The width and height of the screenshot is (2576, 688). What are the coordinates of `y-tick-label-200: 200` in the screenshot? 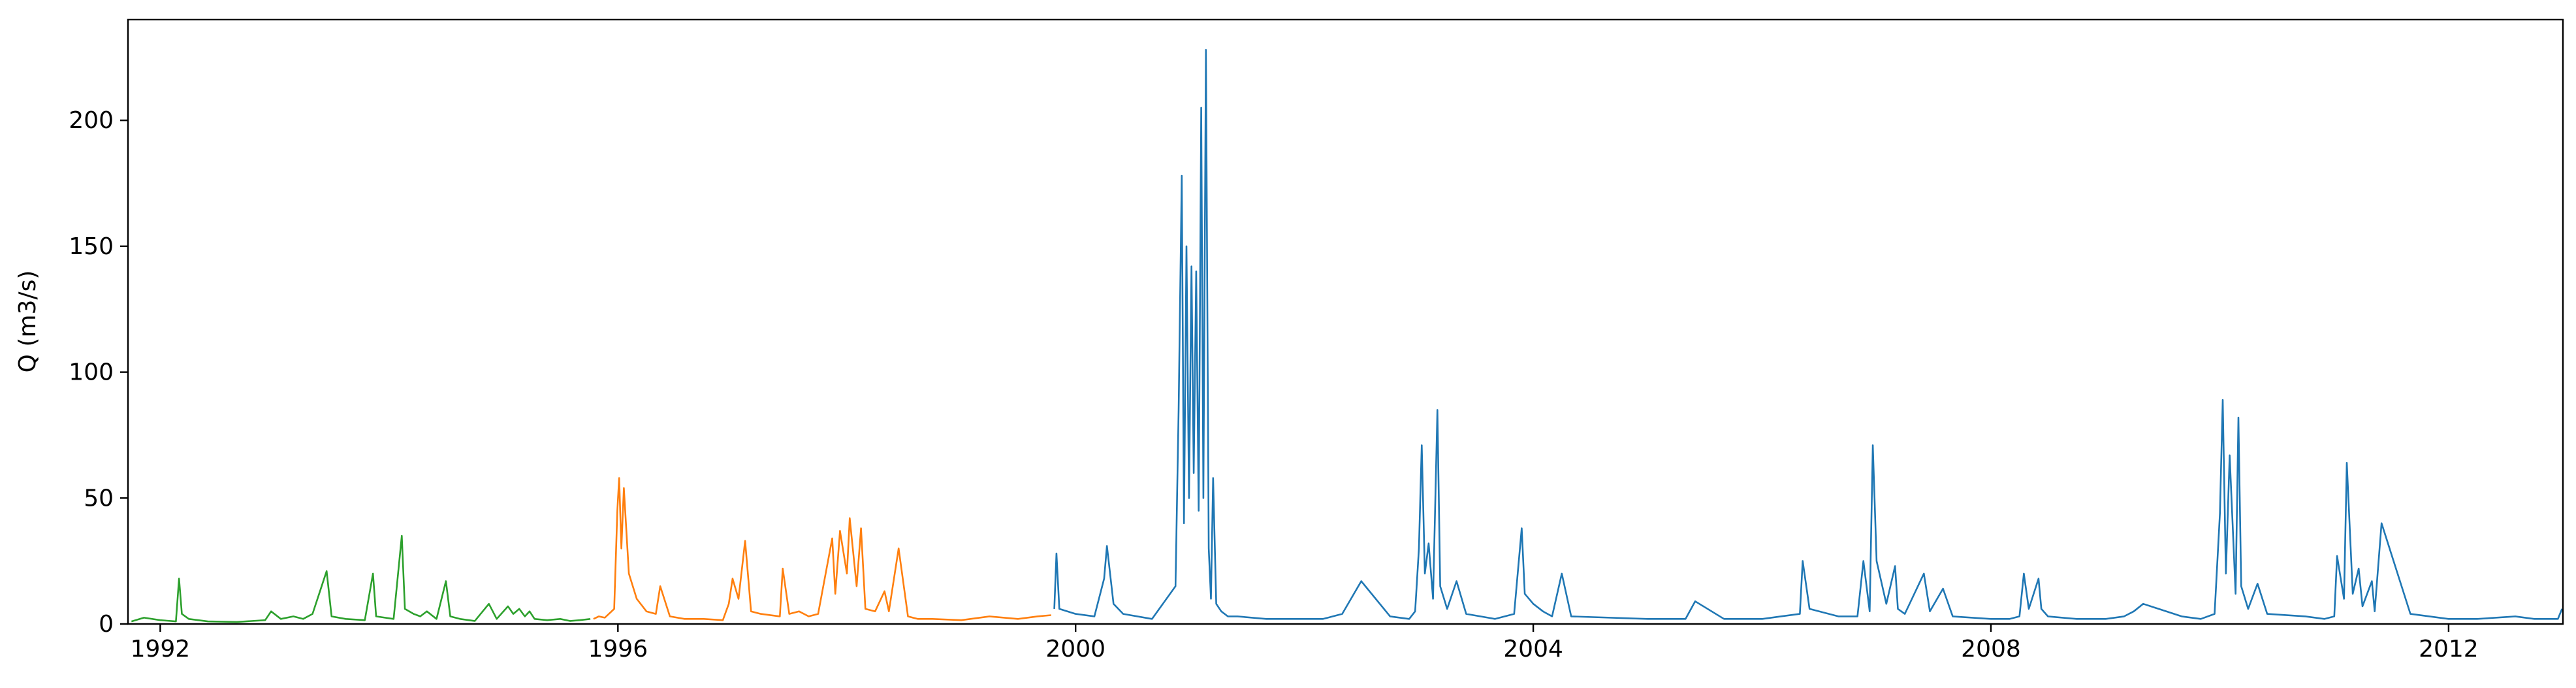 It's located at (92, 120).